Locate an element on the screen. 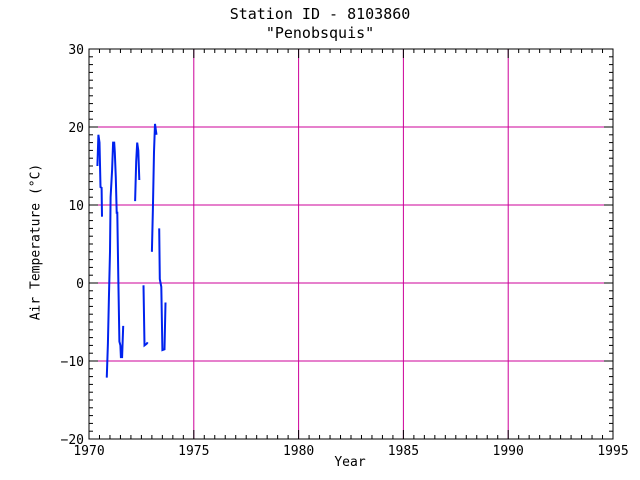  x-tick-label: 1985 is located at coordinates (403, 451).